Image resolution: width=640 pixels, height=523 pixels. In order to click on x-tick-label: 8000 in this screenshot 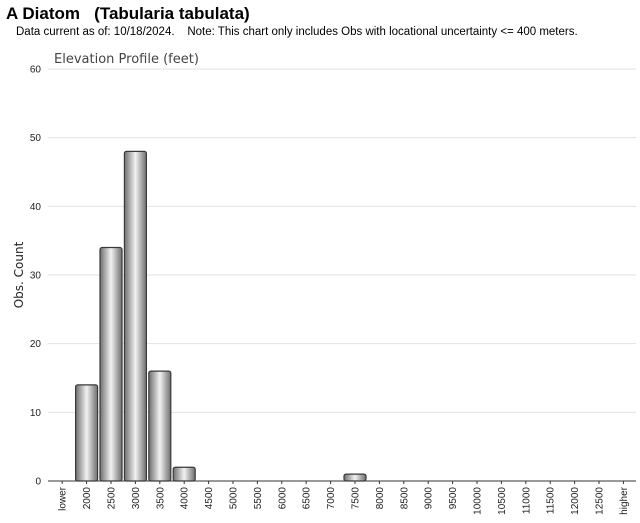, I will do `click(380, 498)`.